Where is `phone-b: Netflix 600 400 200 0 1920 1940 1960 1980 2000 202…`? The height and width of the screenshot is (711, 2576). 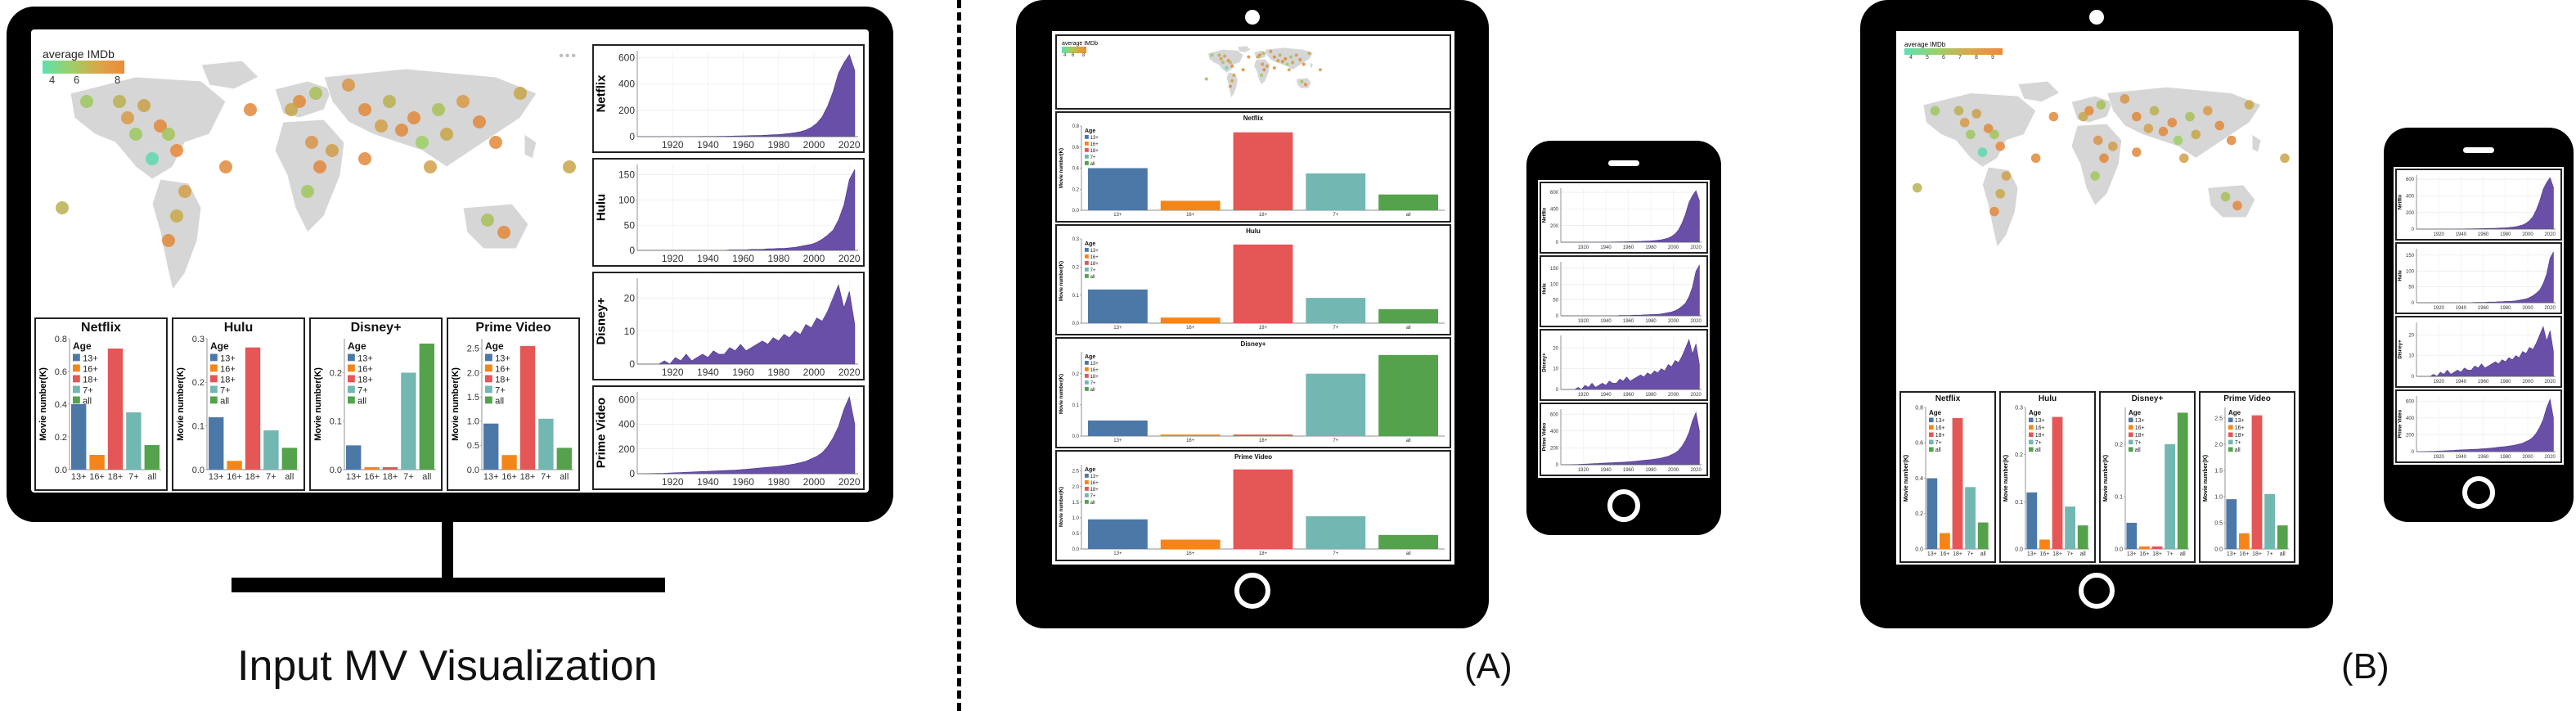
phone-b: Netflix 600 400 200 0 1920 1940 1960 1980 2000 202… is located at coordinates (2479, 325).